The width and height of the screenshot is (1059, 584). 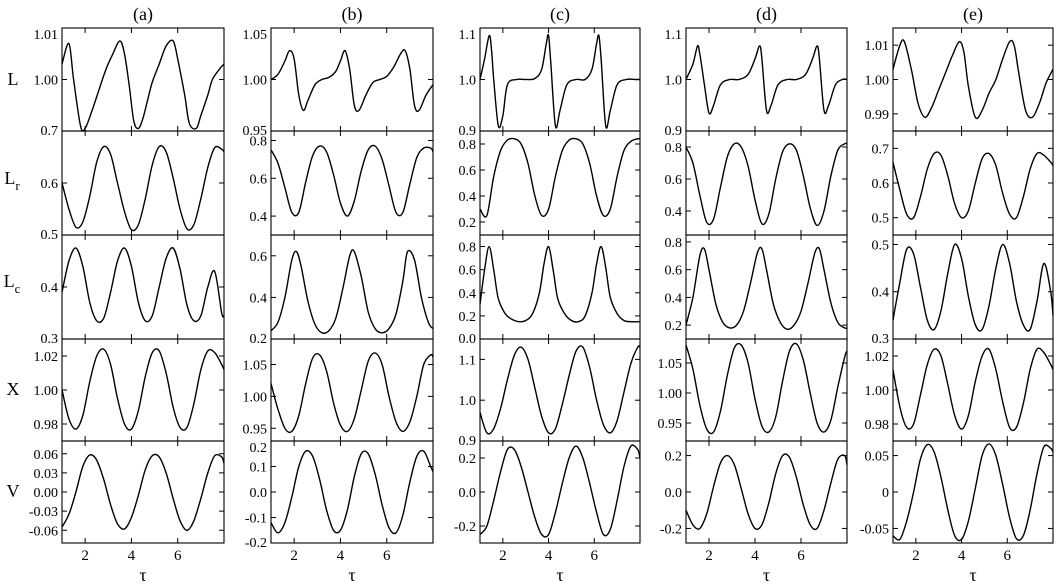 I want to click on panel-label: (c), so click(x=560, y=14).